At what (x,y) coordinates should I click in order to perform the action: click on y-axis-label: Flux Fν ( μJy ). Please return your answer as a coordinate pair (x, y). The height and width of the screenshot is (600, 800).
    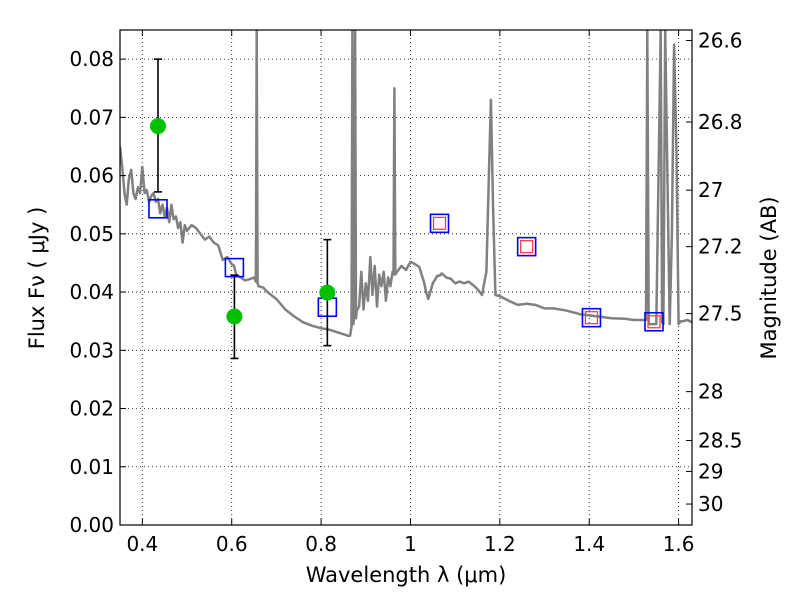
    Looking at the image, I should click on (37, 278).